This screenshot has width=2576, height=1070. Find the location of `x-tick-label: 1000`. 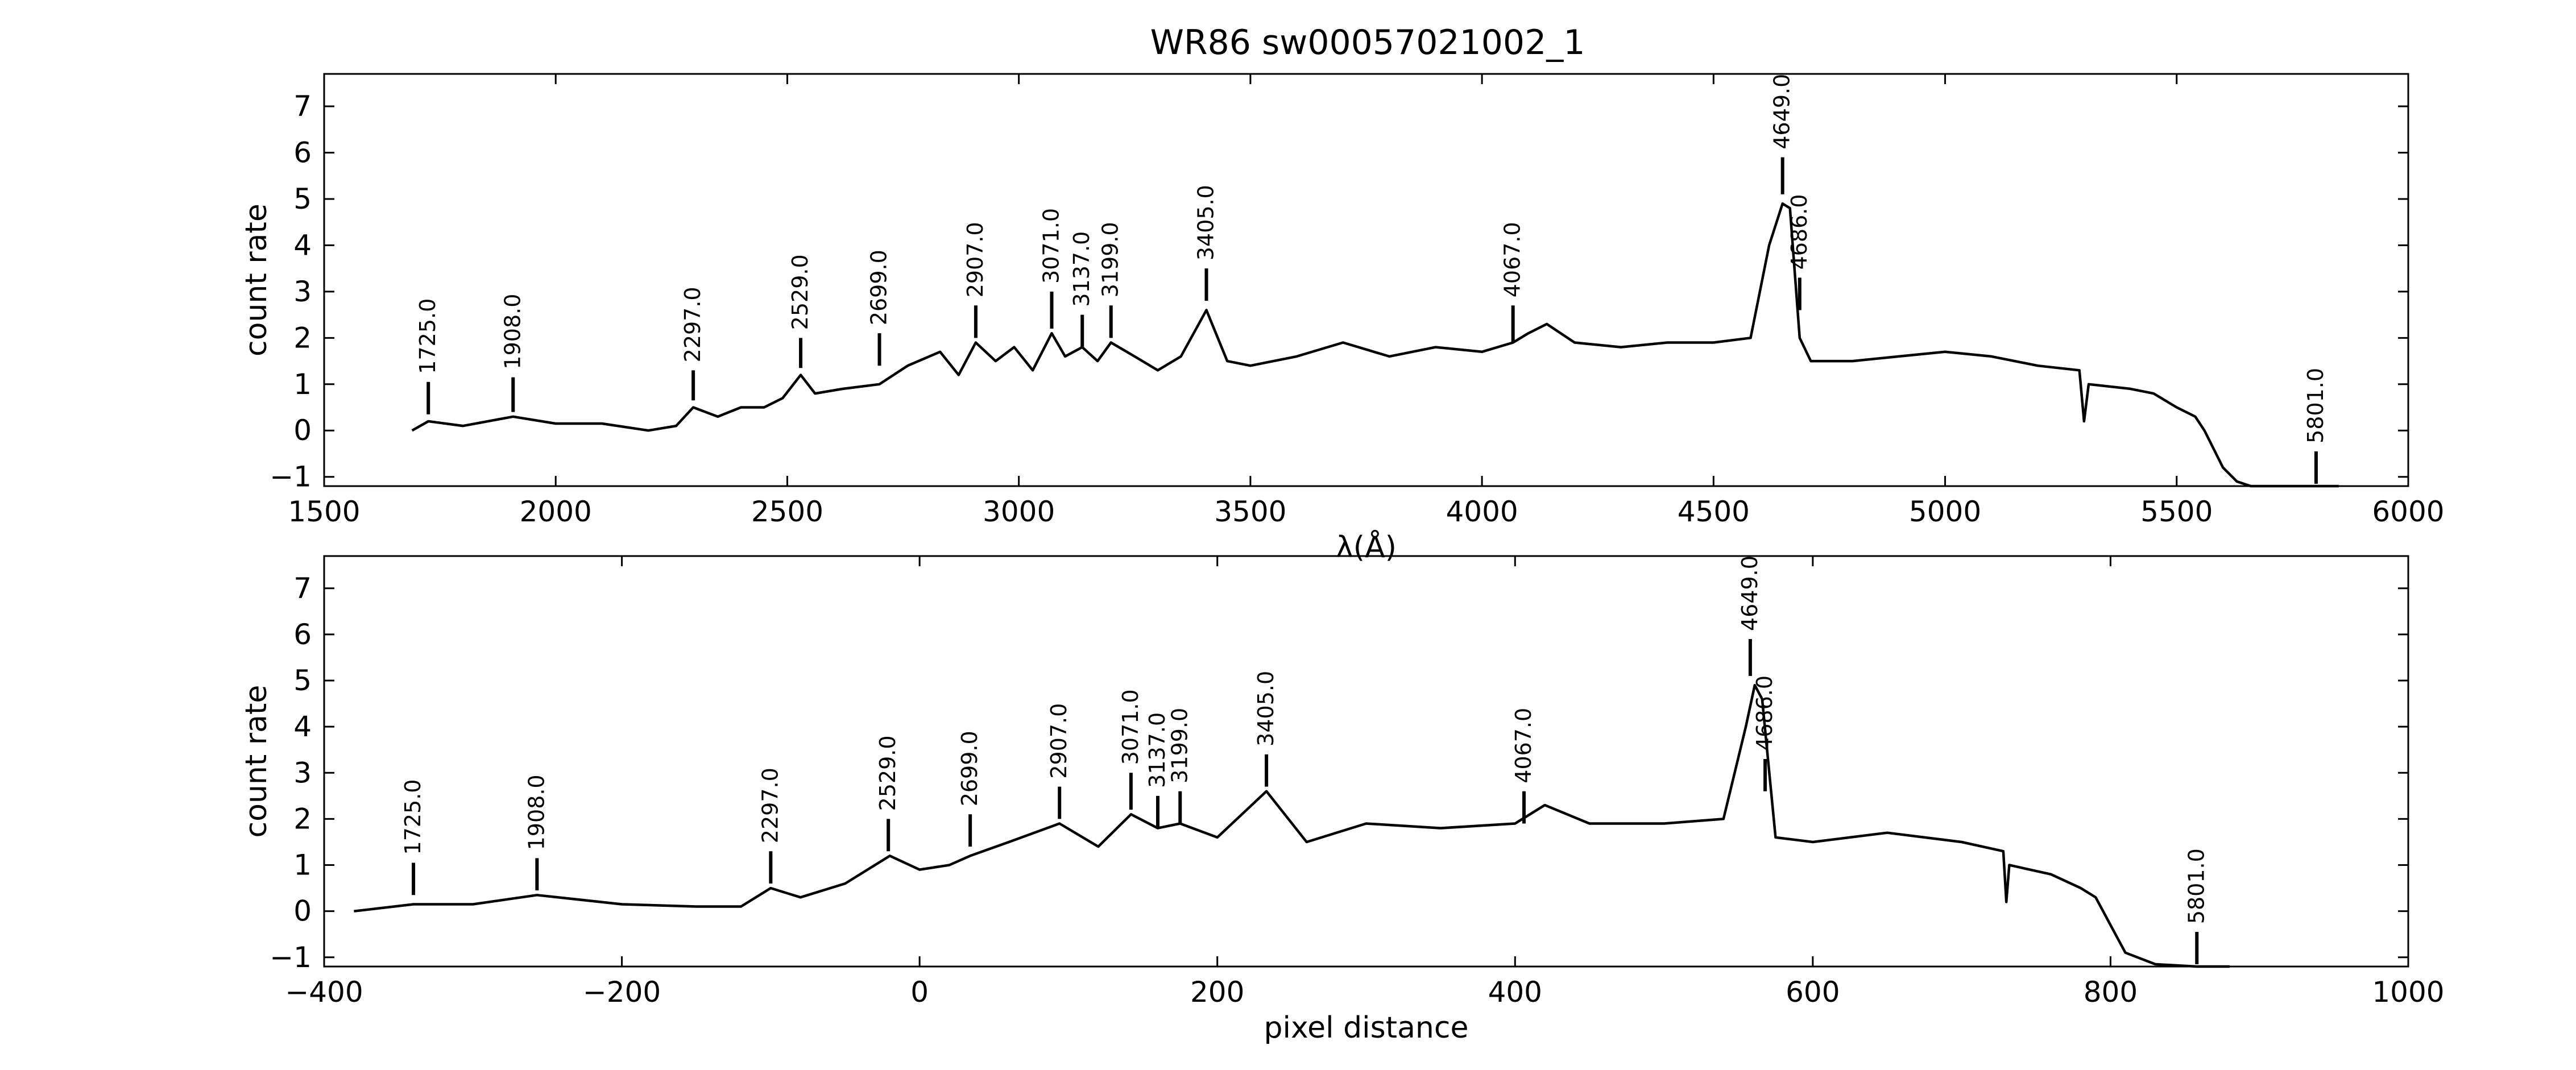

x-tick-label: 1000 is located at coordinates (2408, 993).